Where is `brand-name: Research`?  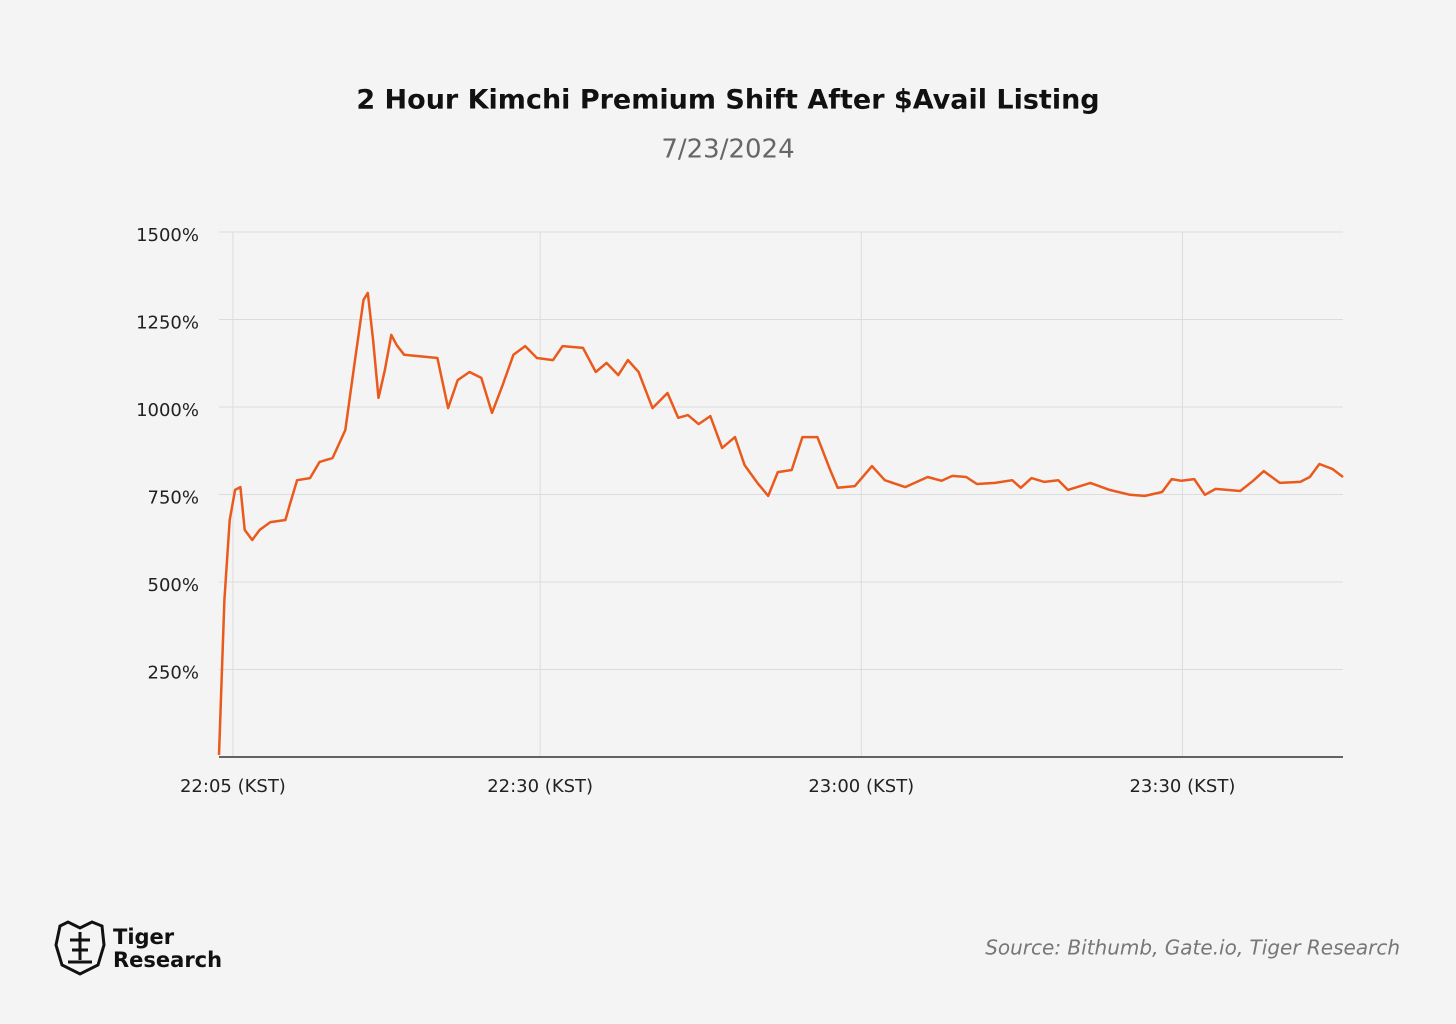 brand-name: Research is located at coordinates (167, 960).